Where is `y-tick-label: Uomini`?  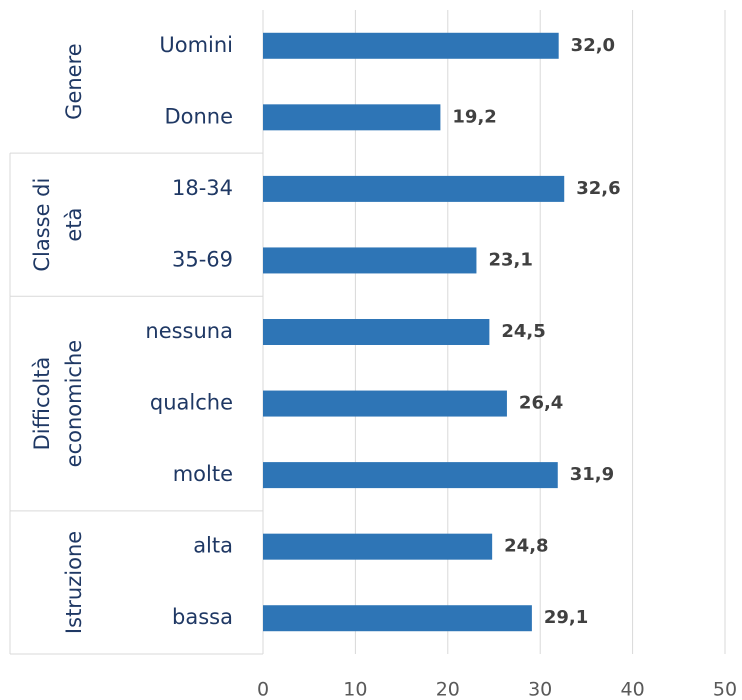 y-tick-label: Uomini is located at coordinates (196, 45).